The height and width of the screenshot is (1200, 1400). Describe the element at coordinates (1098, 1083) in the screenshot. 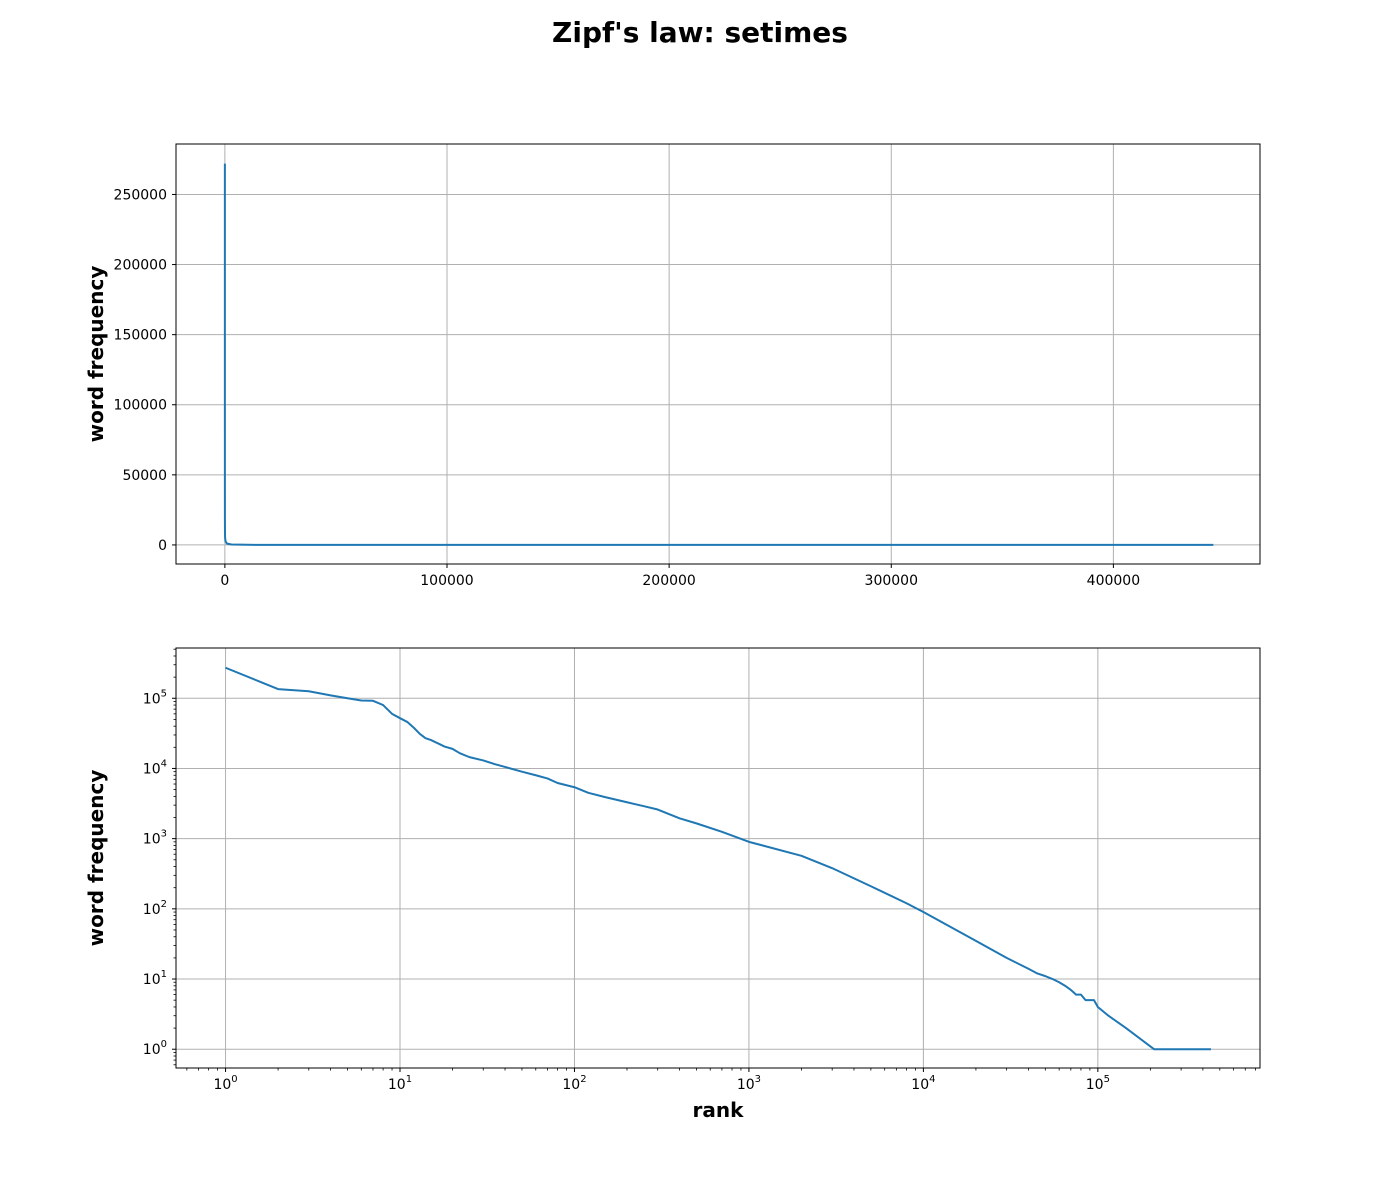

I see `x-tick-label: 10⁵` at that location.